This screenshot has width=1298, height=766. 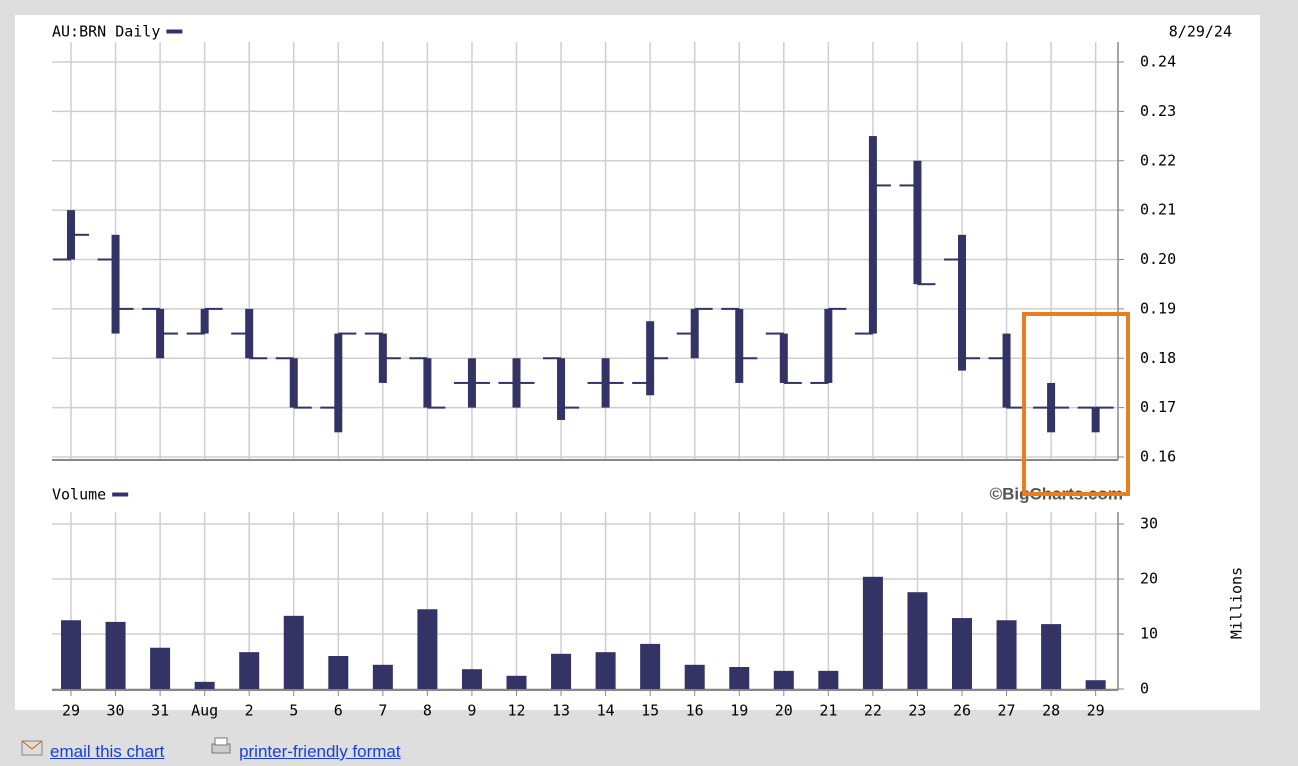 What do you see at coordinates (1149, 579) in the screenshot?
I see `y-tick-label: 20` at bounding box center [1149, 579].